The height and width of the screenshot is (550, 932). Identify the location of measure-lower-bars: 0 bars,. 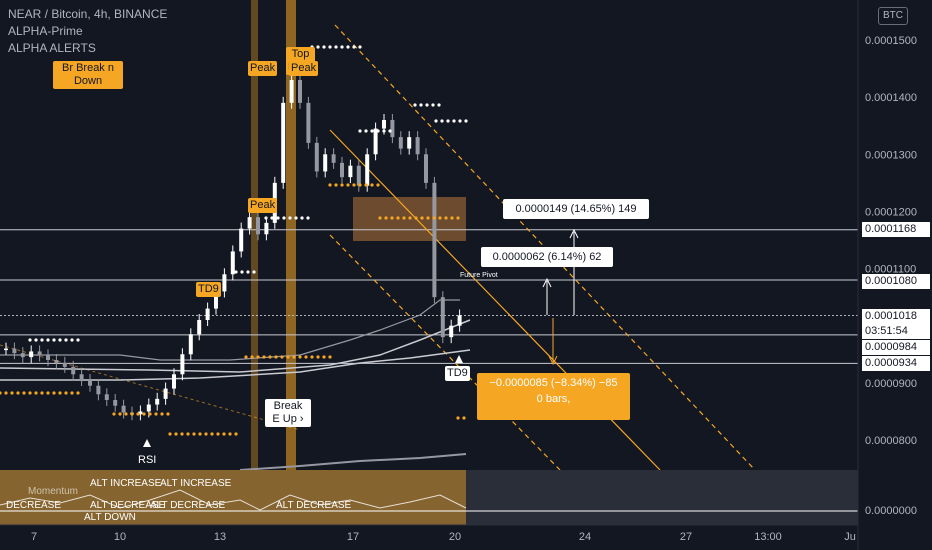
(553, 399).